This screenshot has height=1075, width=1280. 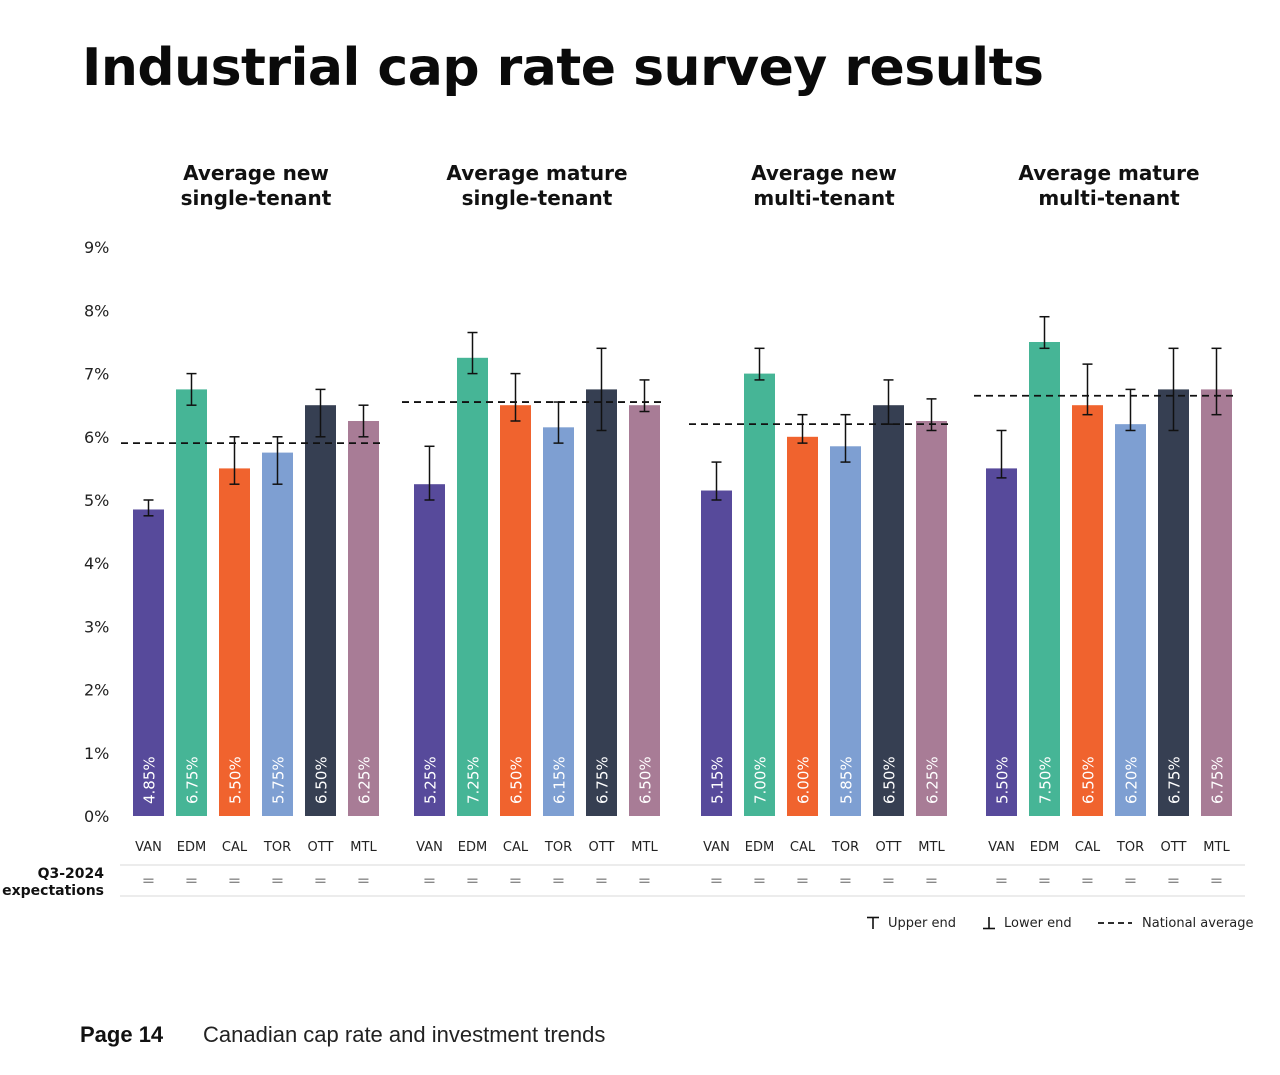 I want to click on legend-lower-end: Lower end, so click(x=1027, y=923).